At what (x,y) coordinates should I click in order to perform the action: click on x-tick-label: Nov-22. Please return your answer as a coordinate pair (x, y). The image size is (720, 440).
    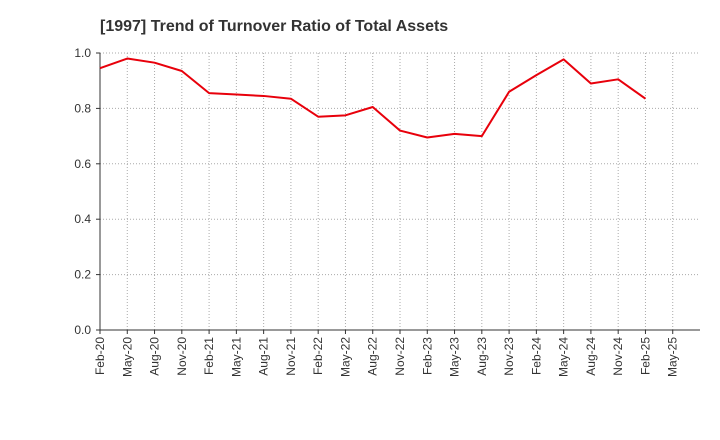
    Looking at the image, I should click on (400, 356).